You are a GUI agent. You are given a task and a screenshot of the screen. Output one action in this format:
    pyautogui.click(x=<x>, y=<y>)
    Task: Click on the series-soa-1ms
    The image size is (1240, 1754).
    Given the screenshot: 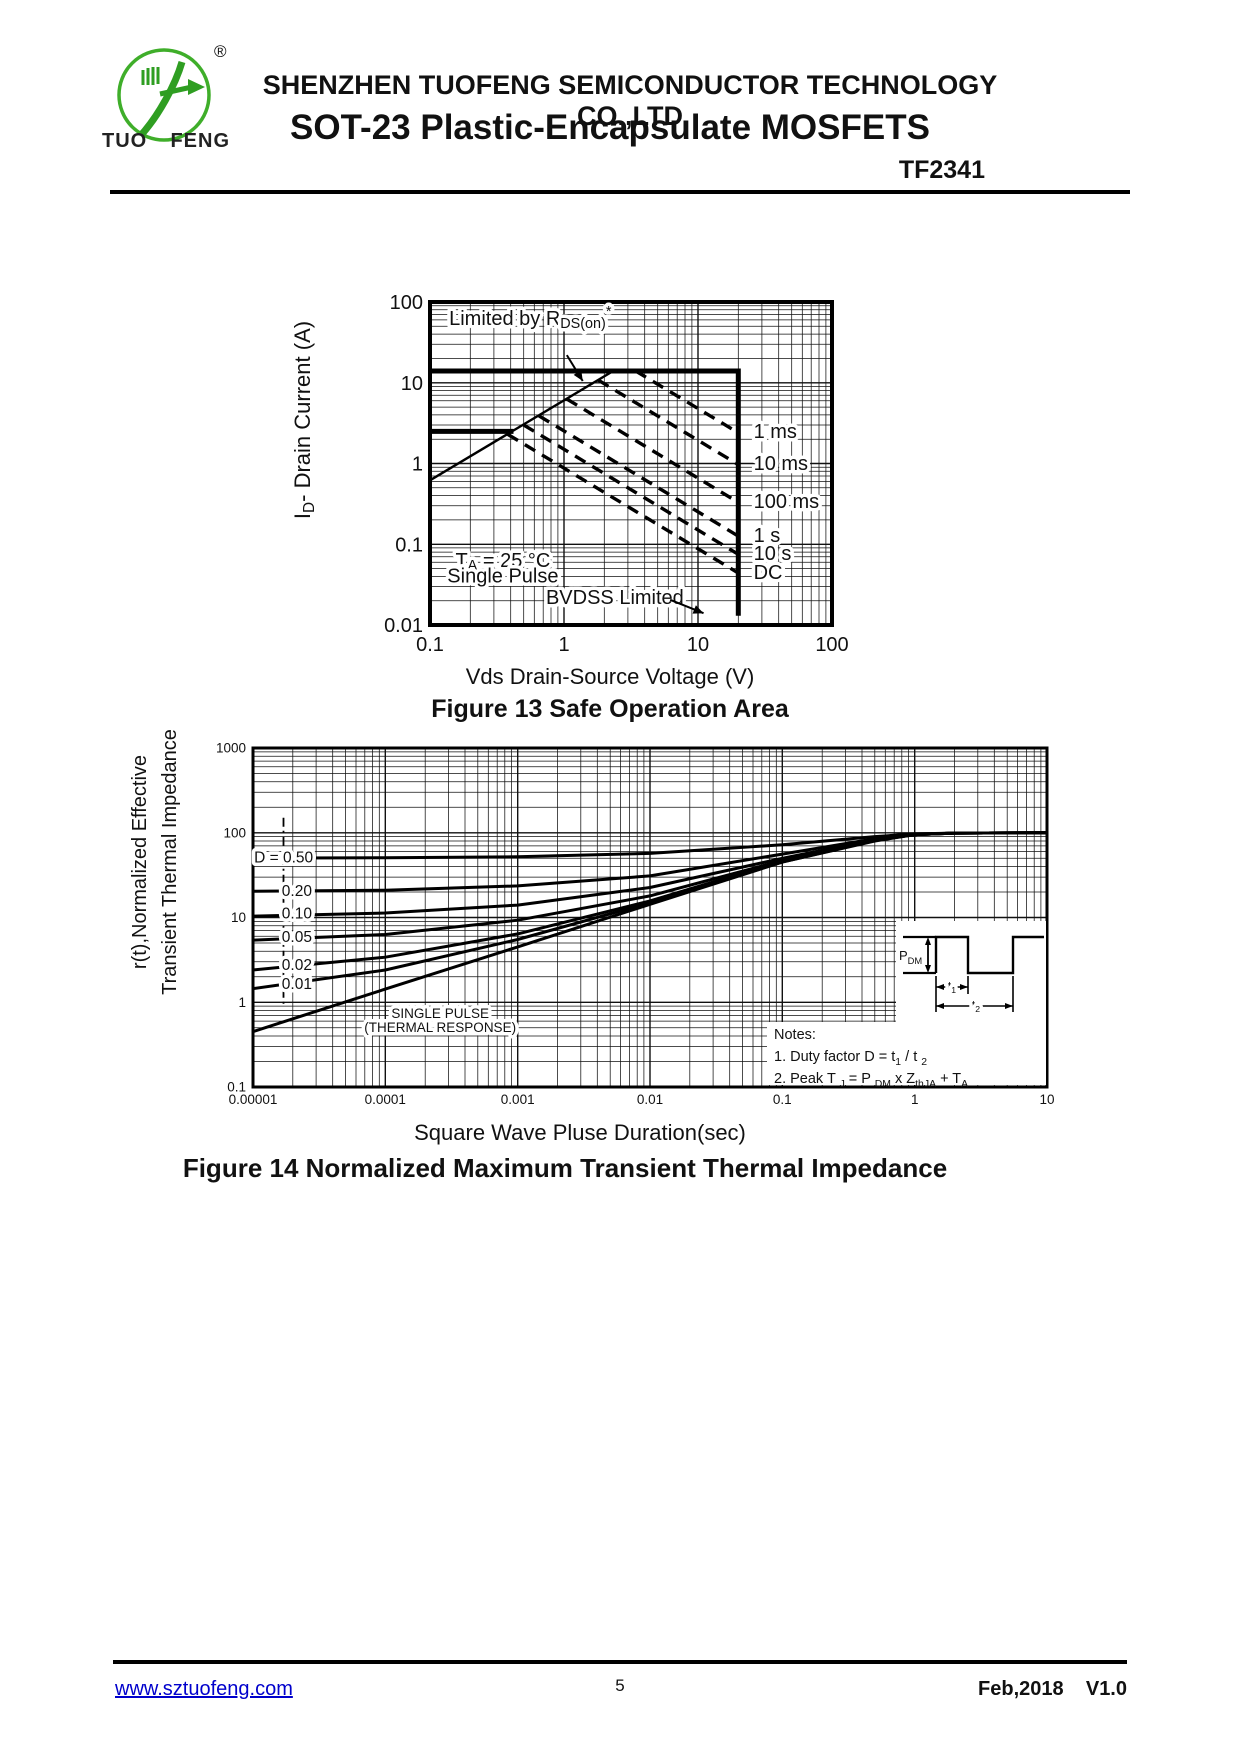 What is the action you would take?
    pyautogui.click(x=687, y=402)
    